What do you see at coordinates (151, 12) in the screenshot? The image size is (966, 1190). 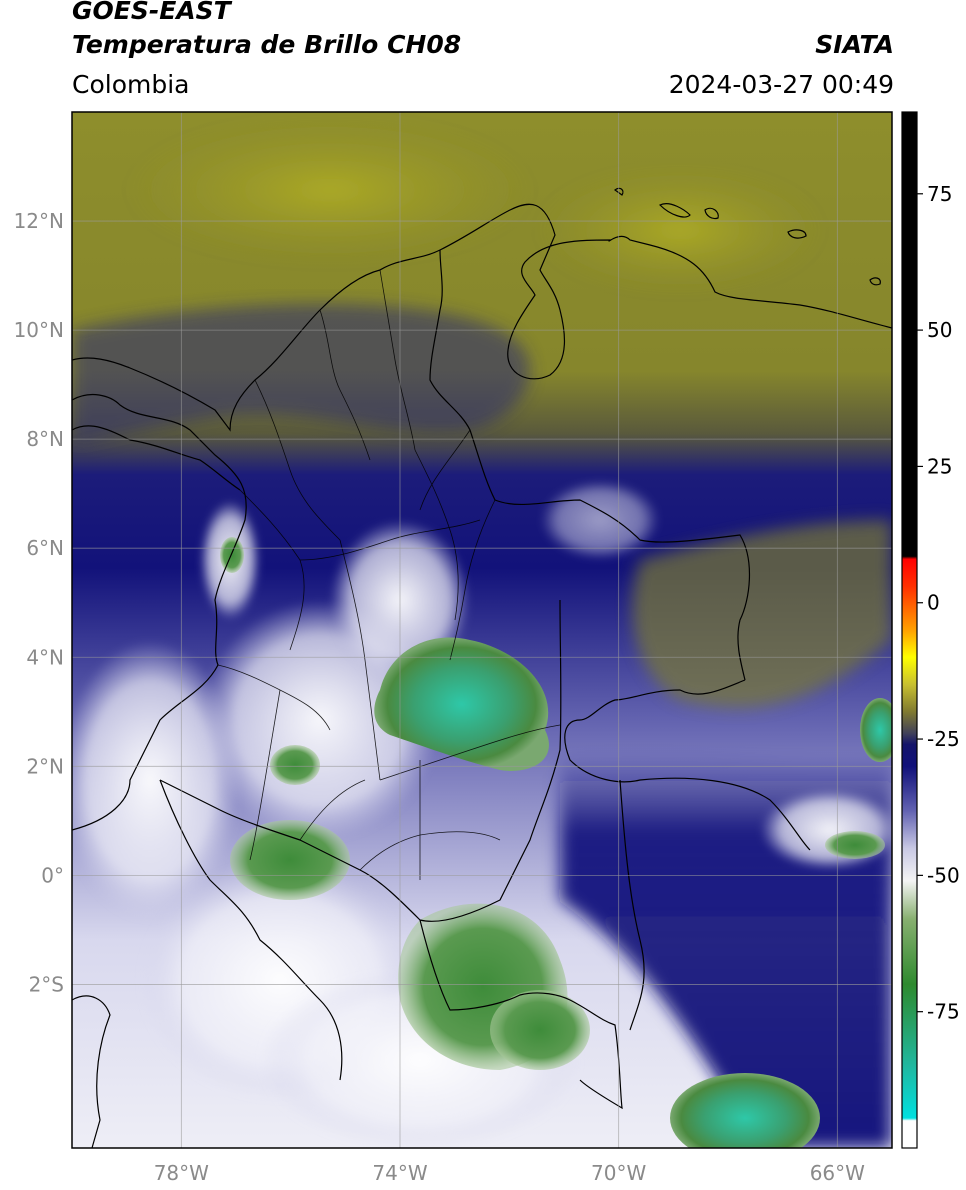 I see `satellite-title: GOES-EAST` at bounding box center [151, 12].